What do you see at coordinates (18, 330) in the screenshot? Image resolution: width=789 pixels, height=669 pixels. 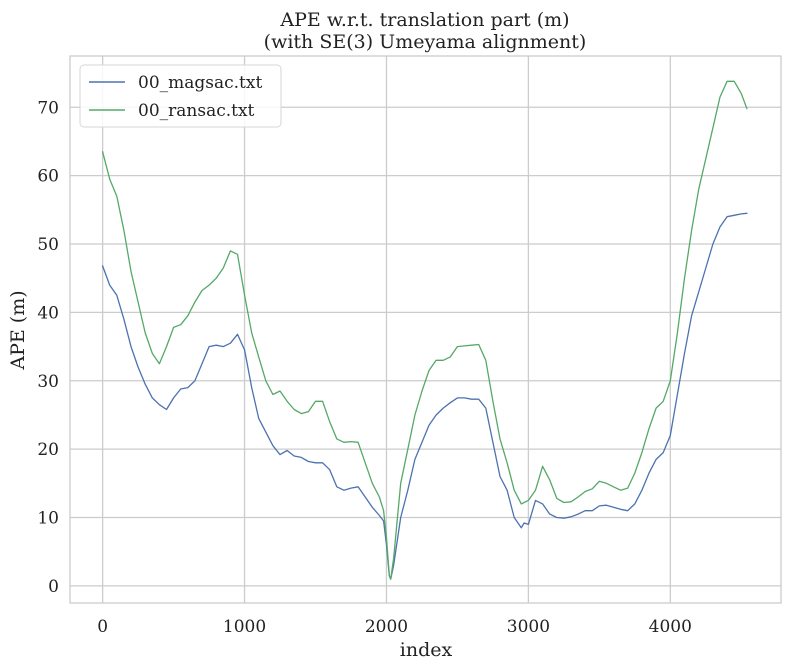 I see `y-axis-label: APE (m)` at bounding box center [18, 330].